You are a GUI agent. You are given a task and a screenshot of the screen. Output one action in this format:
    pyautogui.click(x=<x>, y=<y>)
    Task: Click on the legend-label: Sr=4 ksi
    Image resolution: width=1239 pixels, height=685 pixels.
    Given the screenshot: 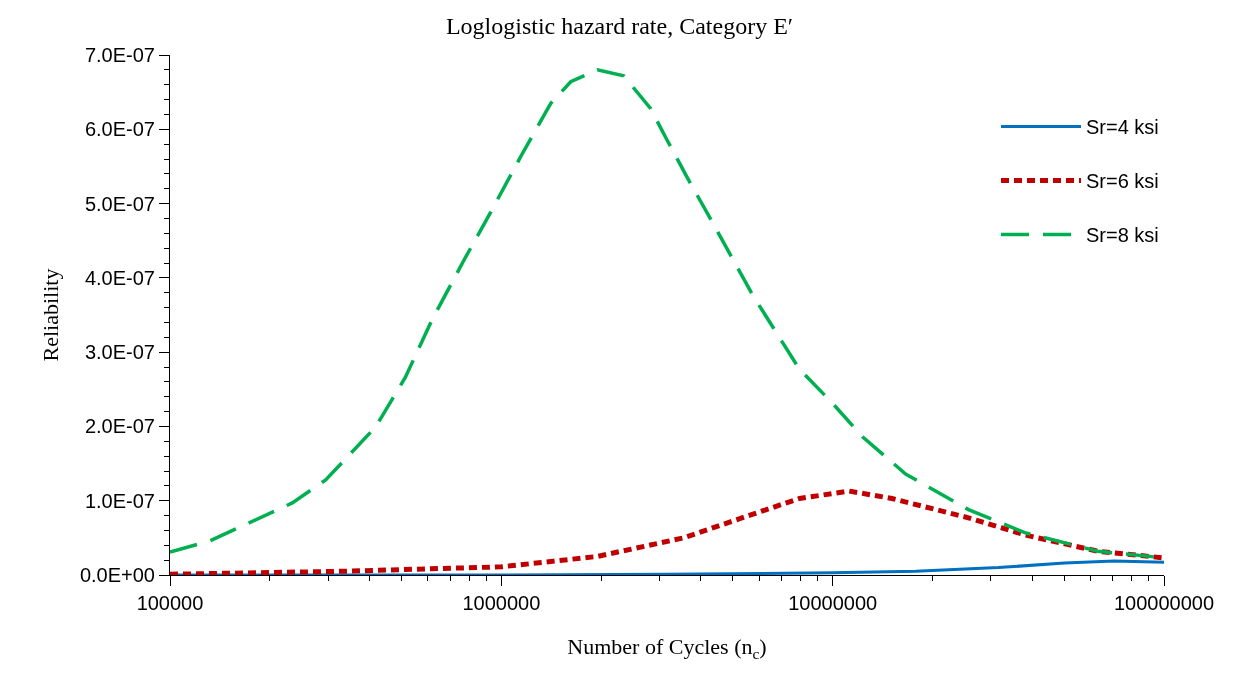 What is the action you would take?
    pyautogui.click(x=1122, y=127)
    